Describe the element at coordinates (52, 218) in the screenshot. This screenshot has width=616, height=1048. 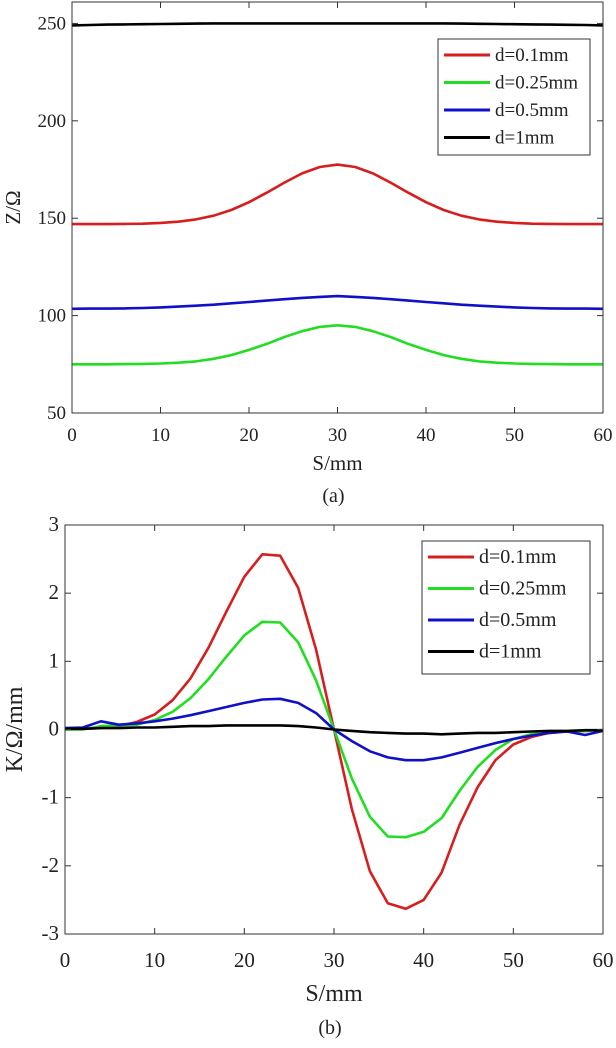
I see `y-tick-label: 150` at that location.